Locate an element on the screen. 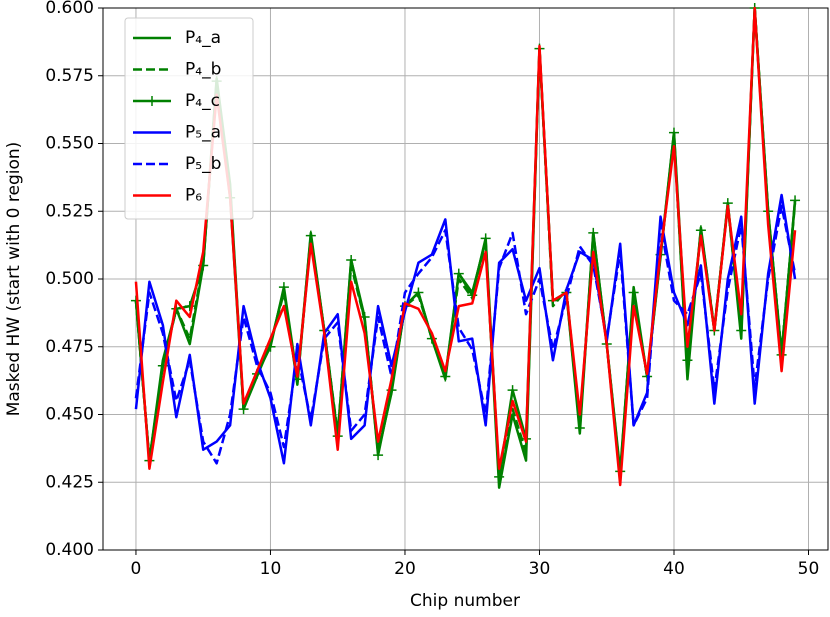 This screenshot has height=617, width=830. x-axis-label: Chip number is located at coordinates (465, 601).